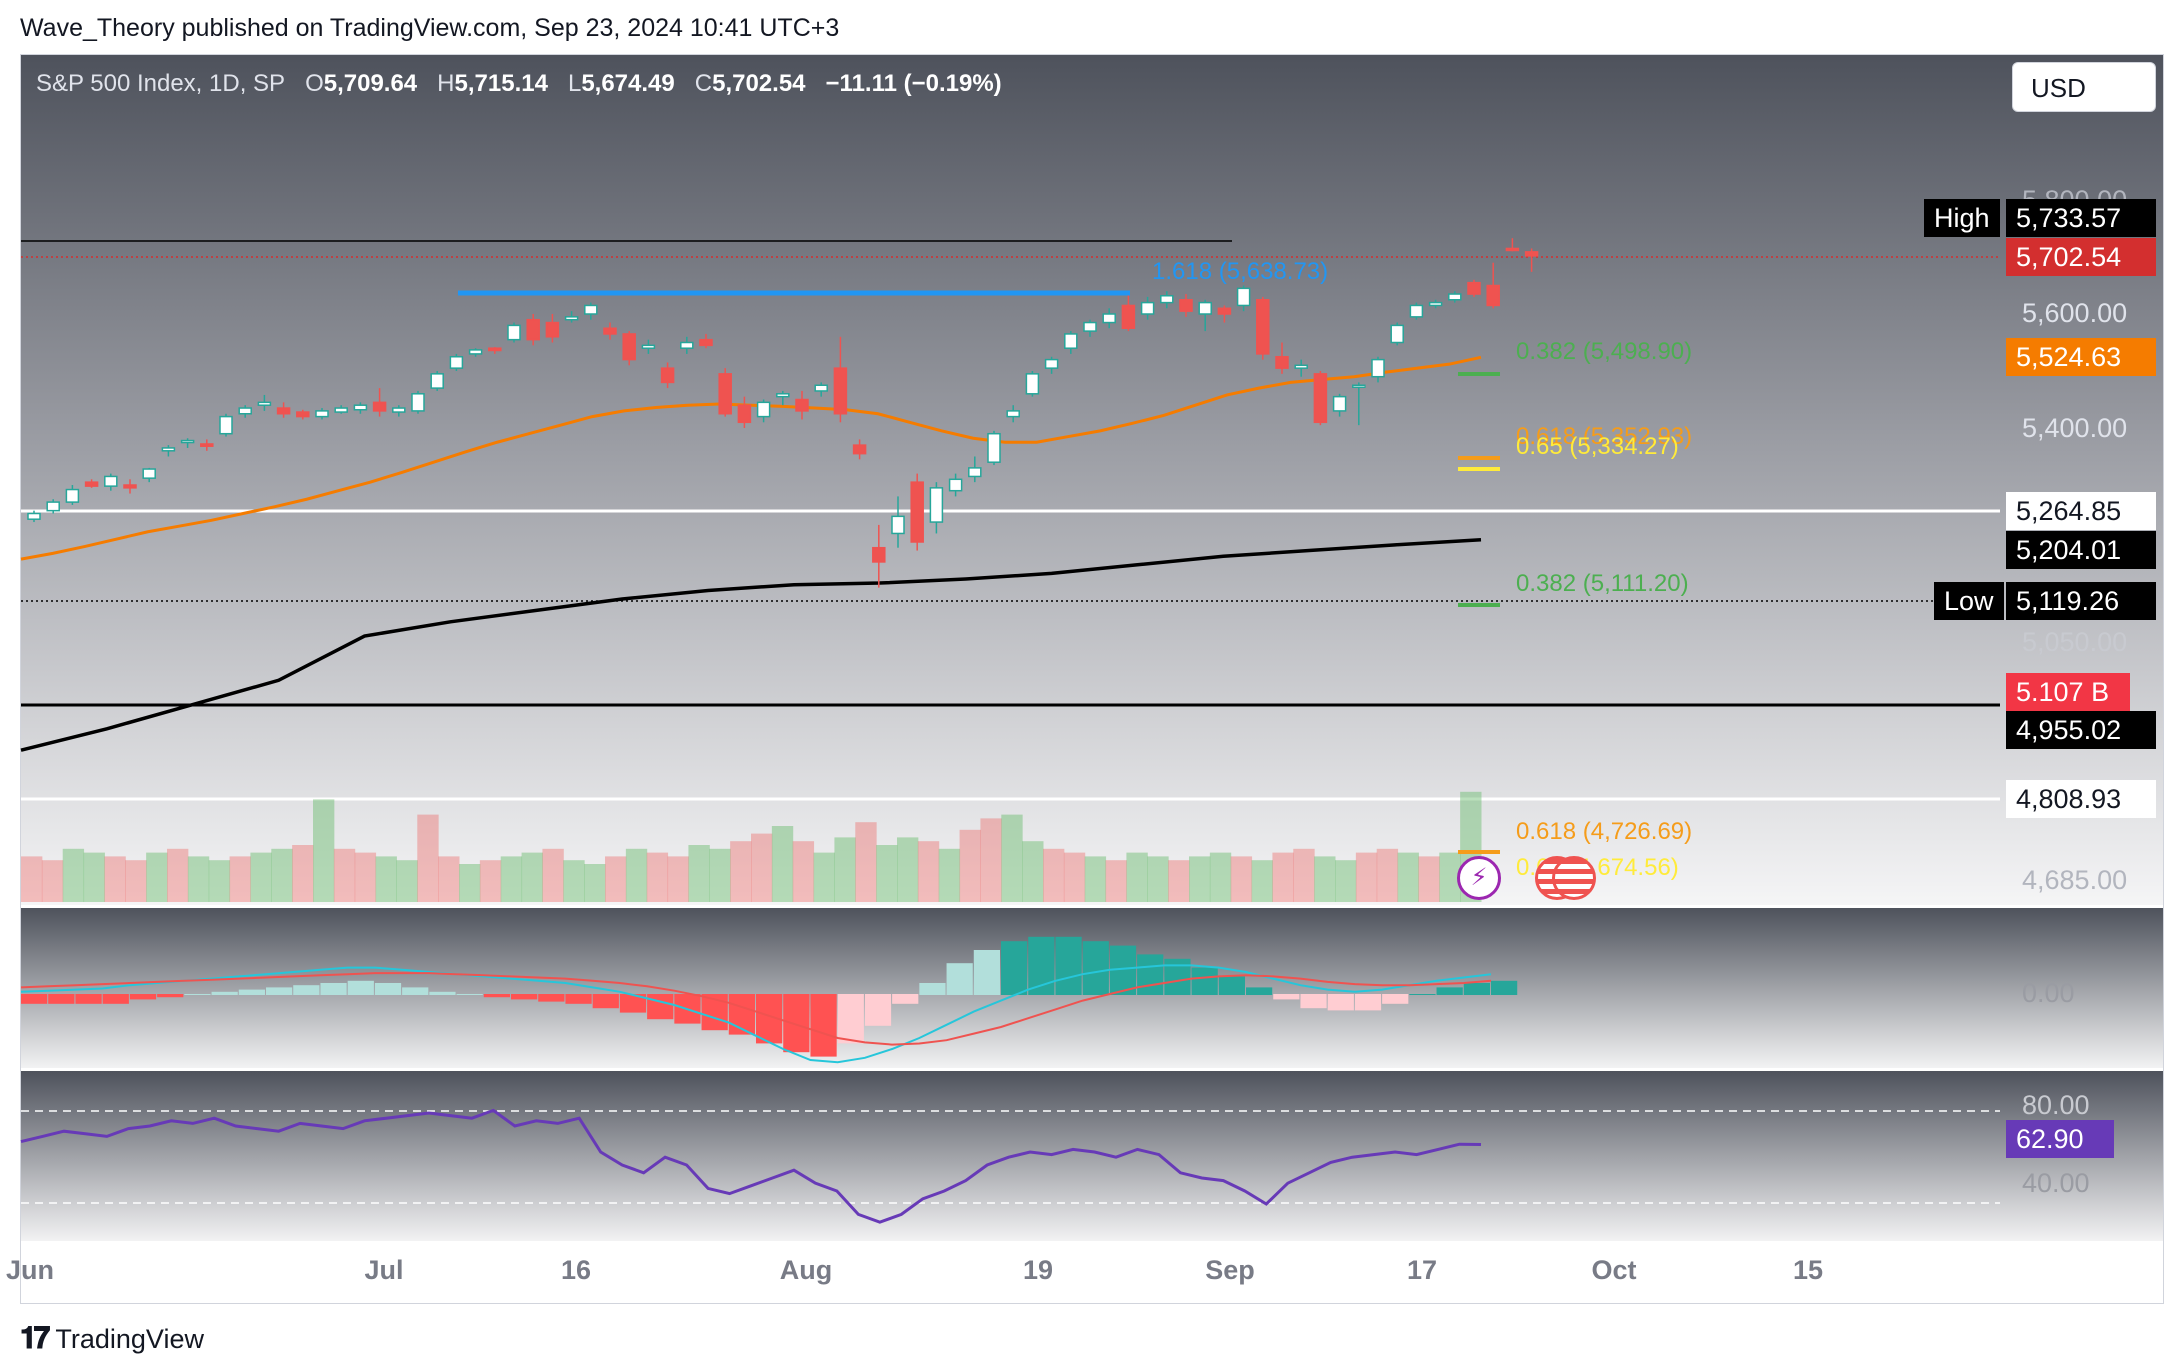 The image size is (2184, 1372). What do you see at coordinates (1479, 878) in the screenshot?
I see `lightning-event-icon: ⚡` at bounding box center [1479, 878].